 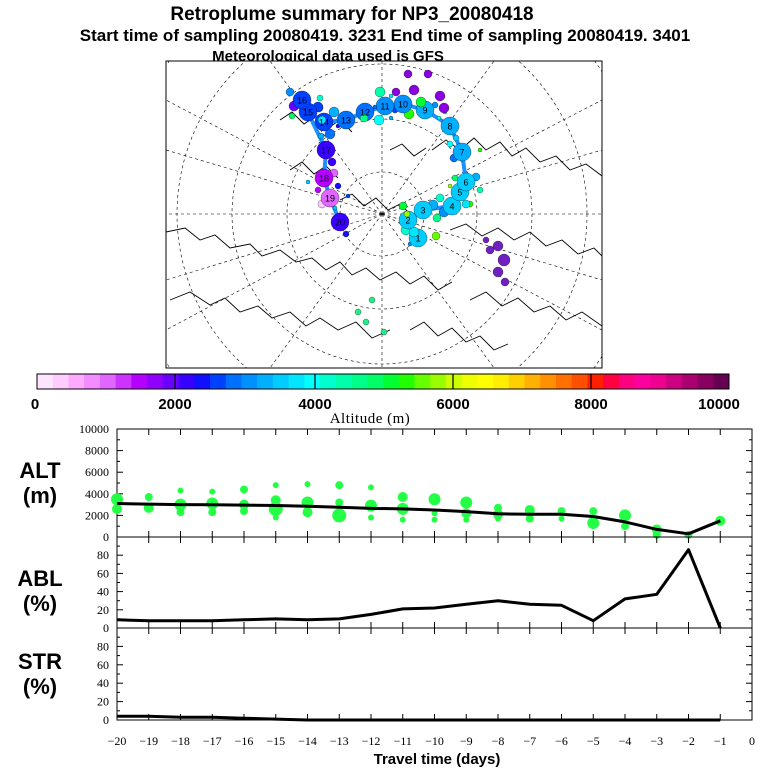 I want to click on x-tick-label: −4, so click(x=625, y=741).